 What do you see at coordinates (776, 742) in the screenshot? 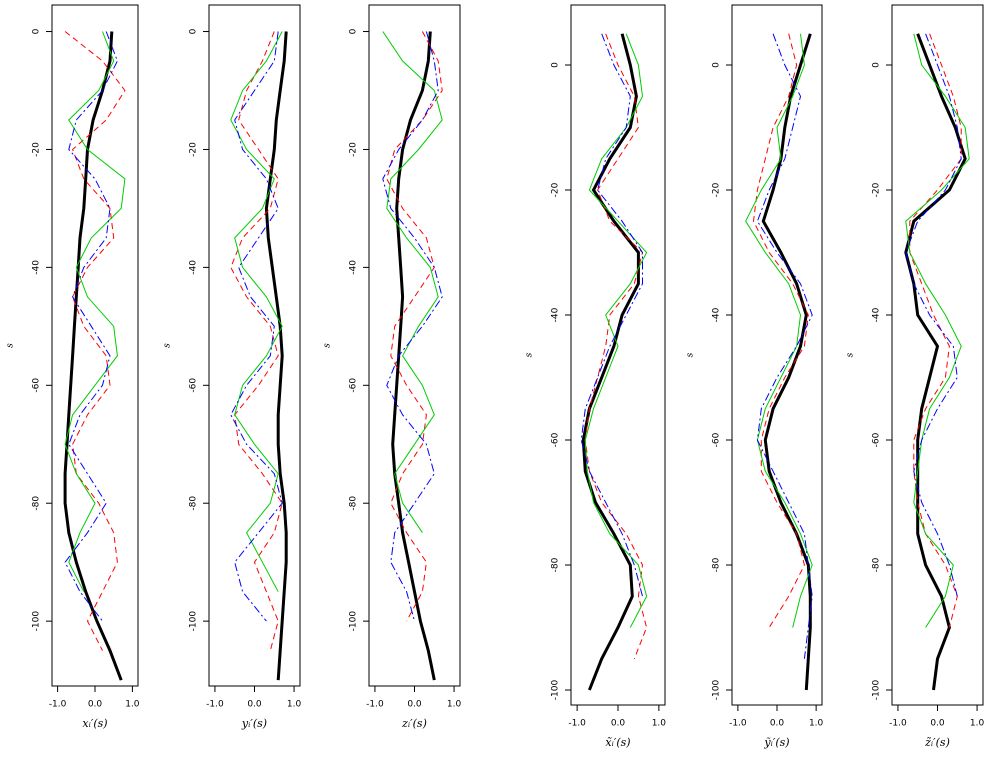
I see `x-axis-label: ỹᵢ′(s)` at bounding box center [776, 742].